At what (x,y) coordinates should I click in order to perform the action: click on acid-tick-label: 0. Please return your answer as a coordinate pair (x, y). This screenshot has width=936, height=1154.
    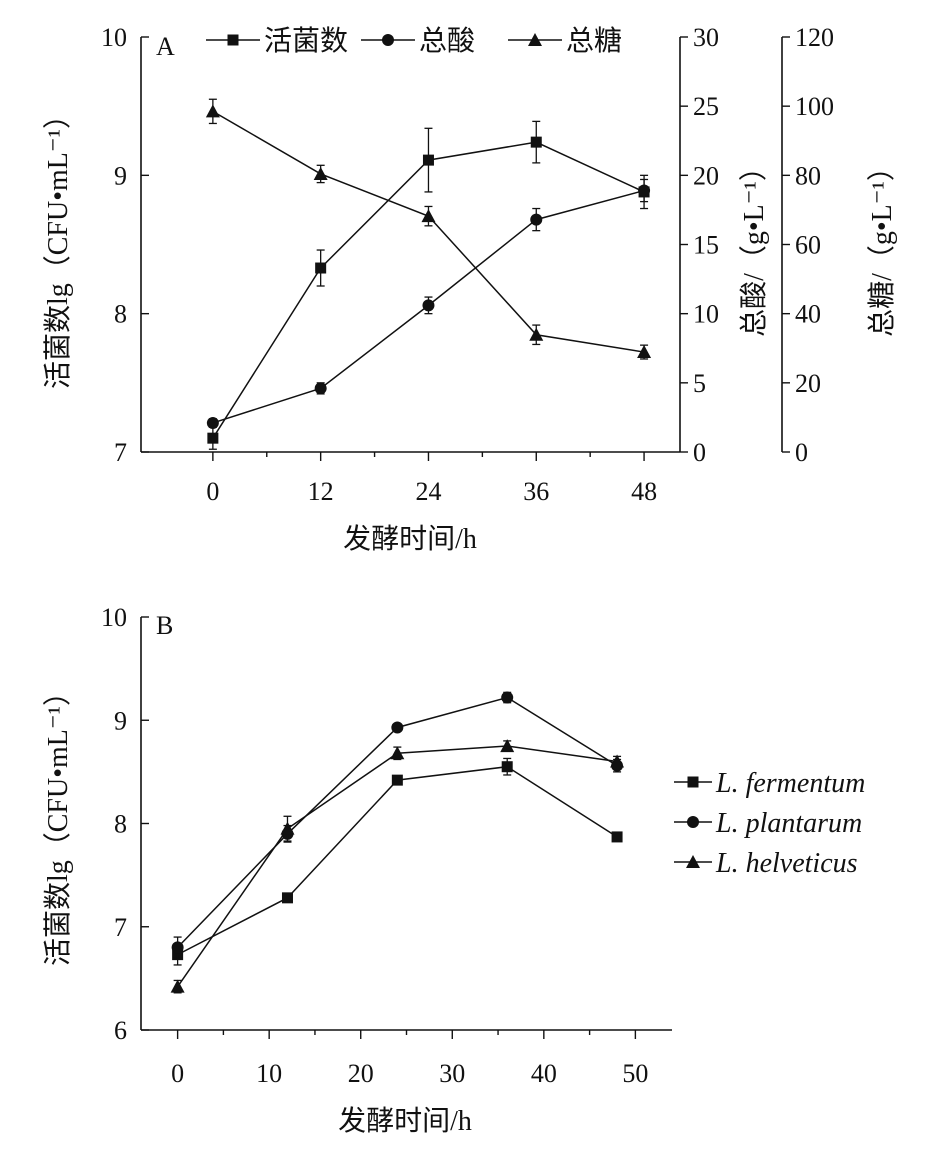
    Looking at the image, I should click on (699, 452).